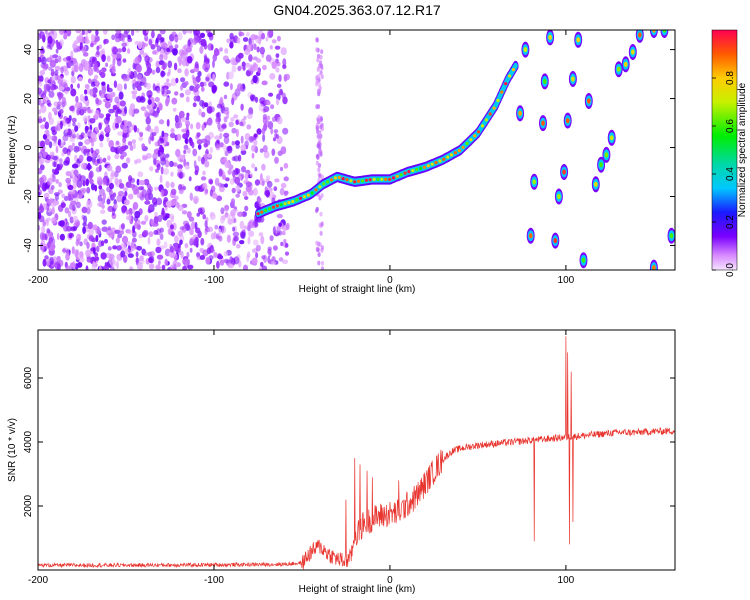 This screenshot has width=750, height=600. What do you see at coordinates (390, 580) in the screenshot?
I see `x-tick-label: 0` at bounding box center [390, 580].